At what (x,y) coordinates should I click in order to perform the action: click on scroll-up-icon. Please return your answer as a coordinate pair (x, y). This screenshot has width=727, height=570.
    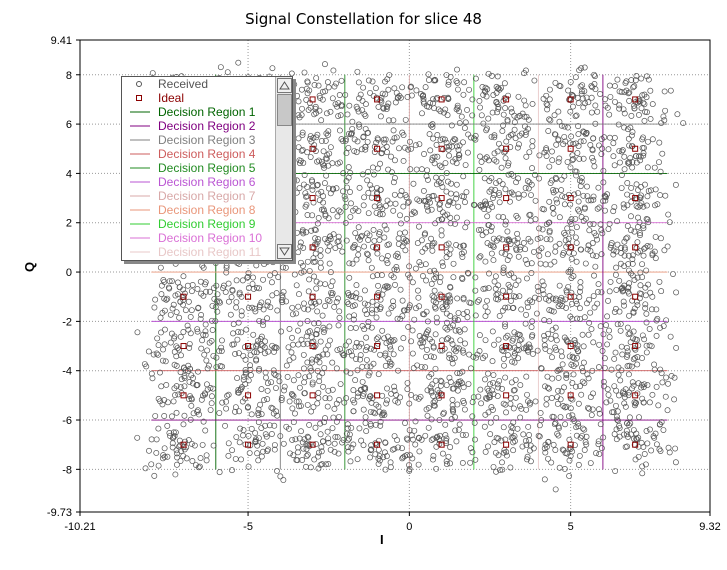
    Looking at the image, I should click on (284, 85).